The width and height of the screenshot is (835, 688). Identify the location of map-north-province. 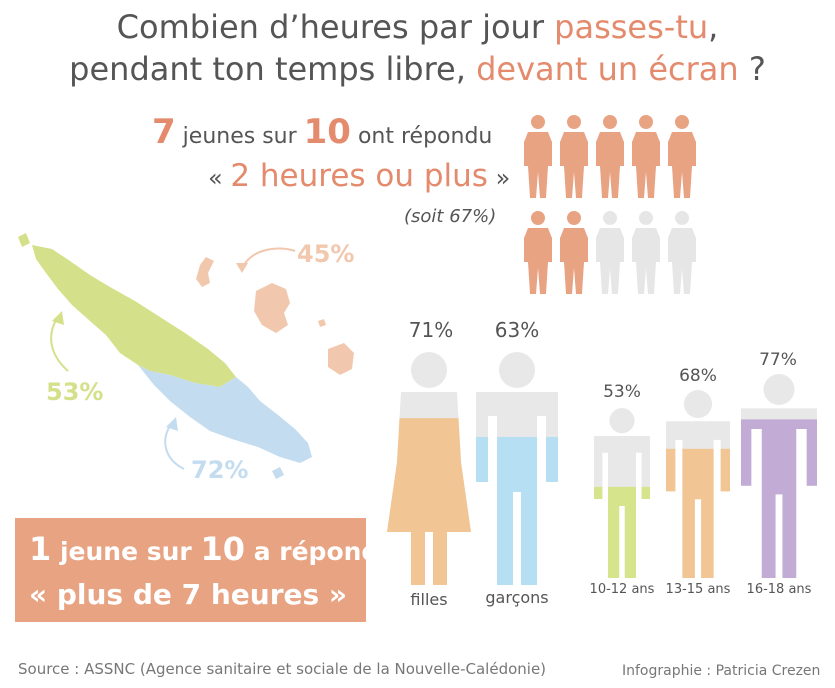
(134, 316).